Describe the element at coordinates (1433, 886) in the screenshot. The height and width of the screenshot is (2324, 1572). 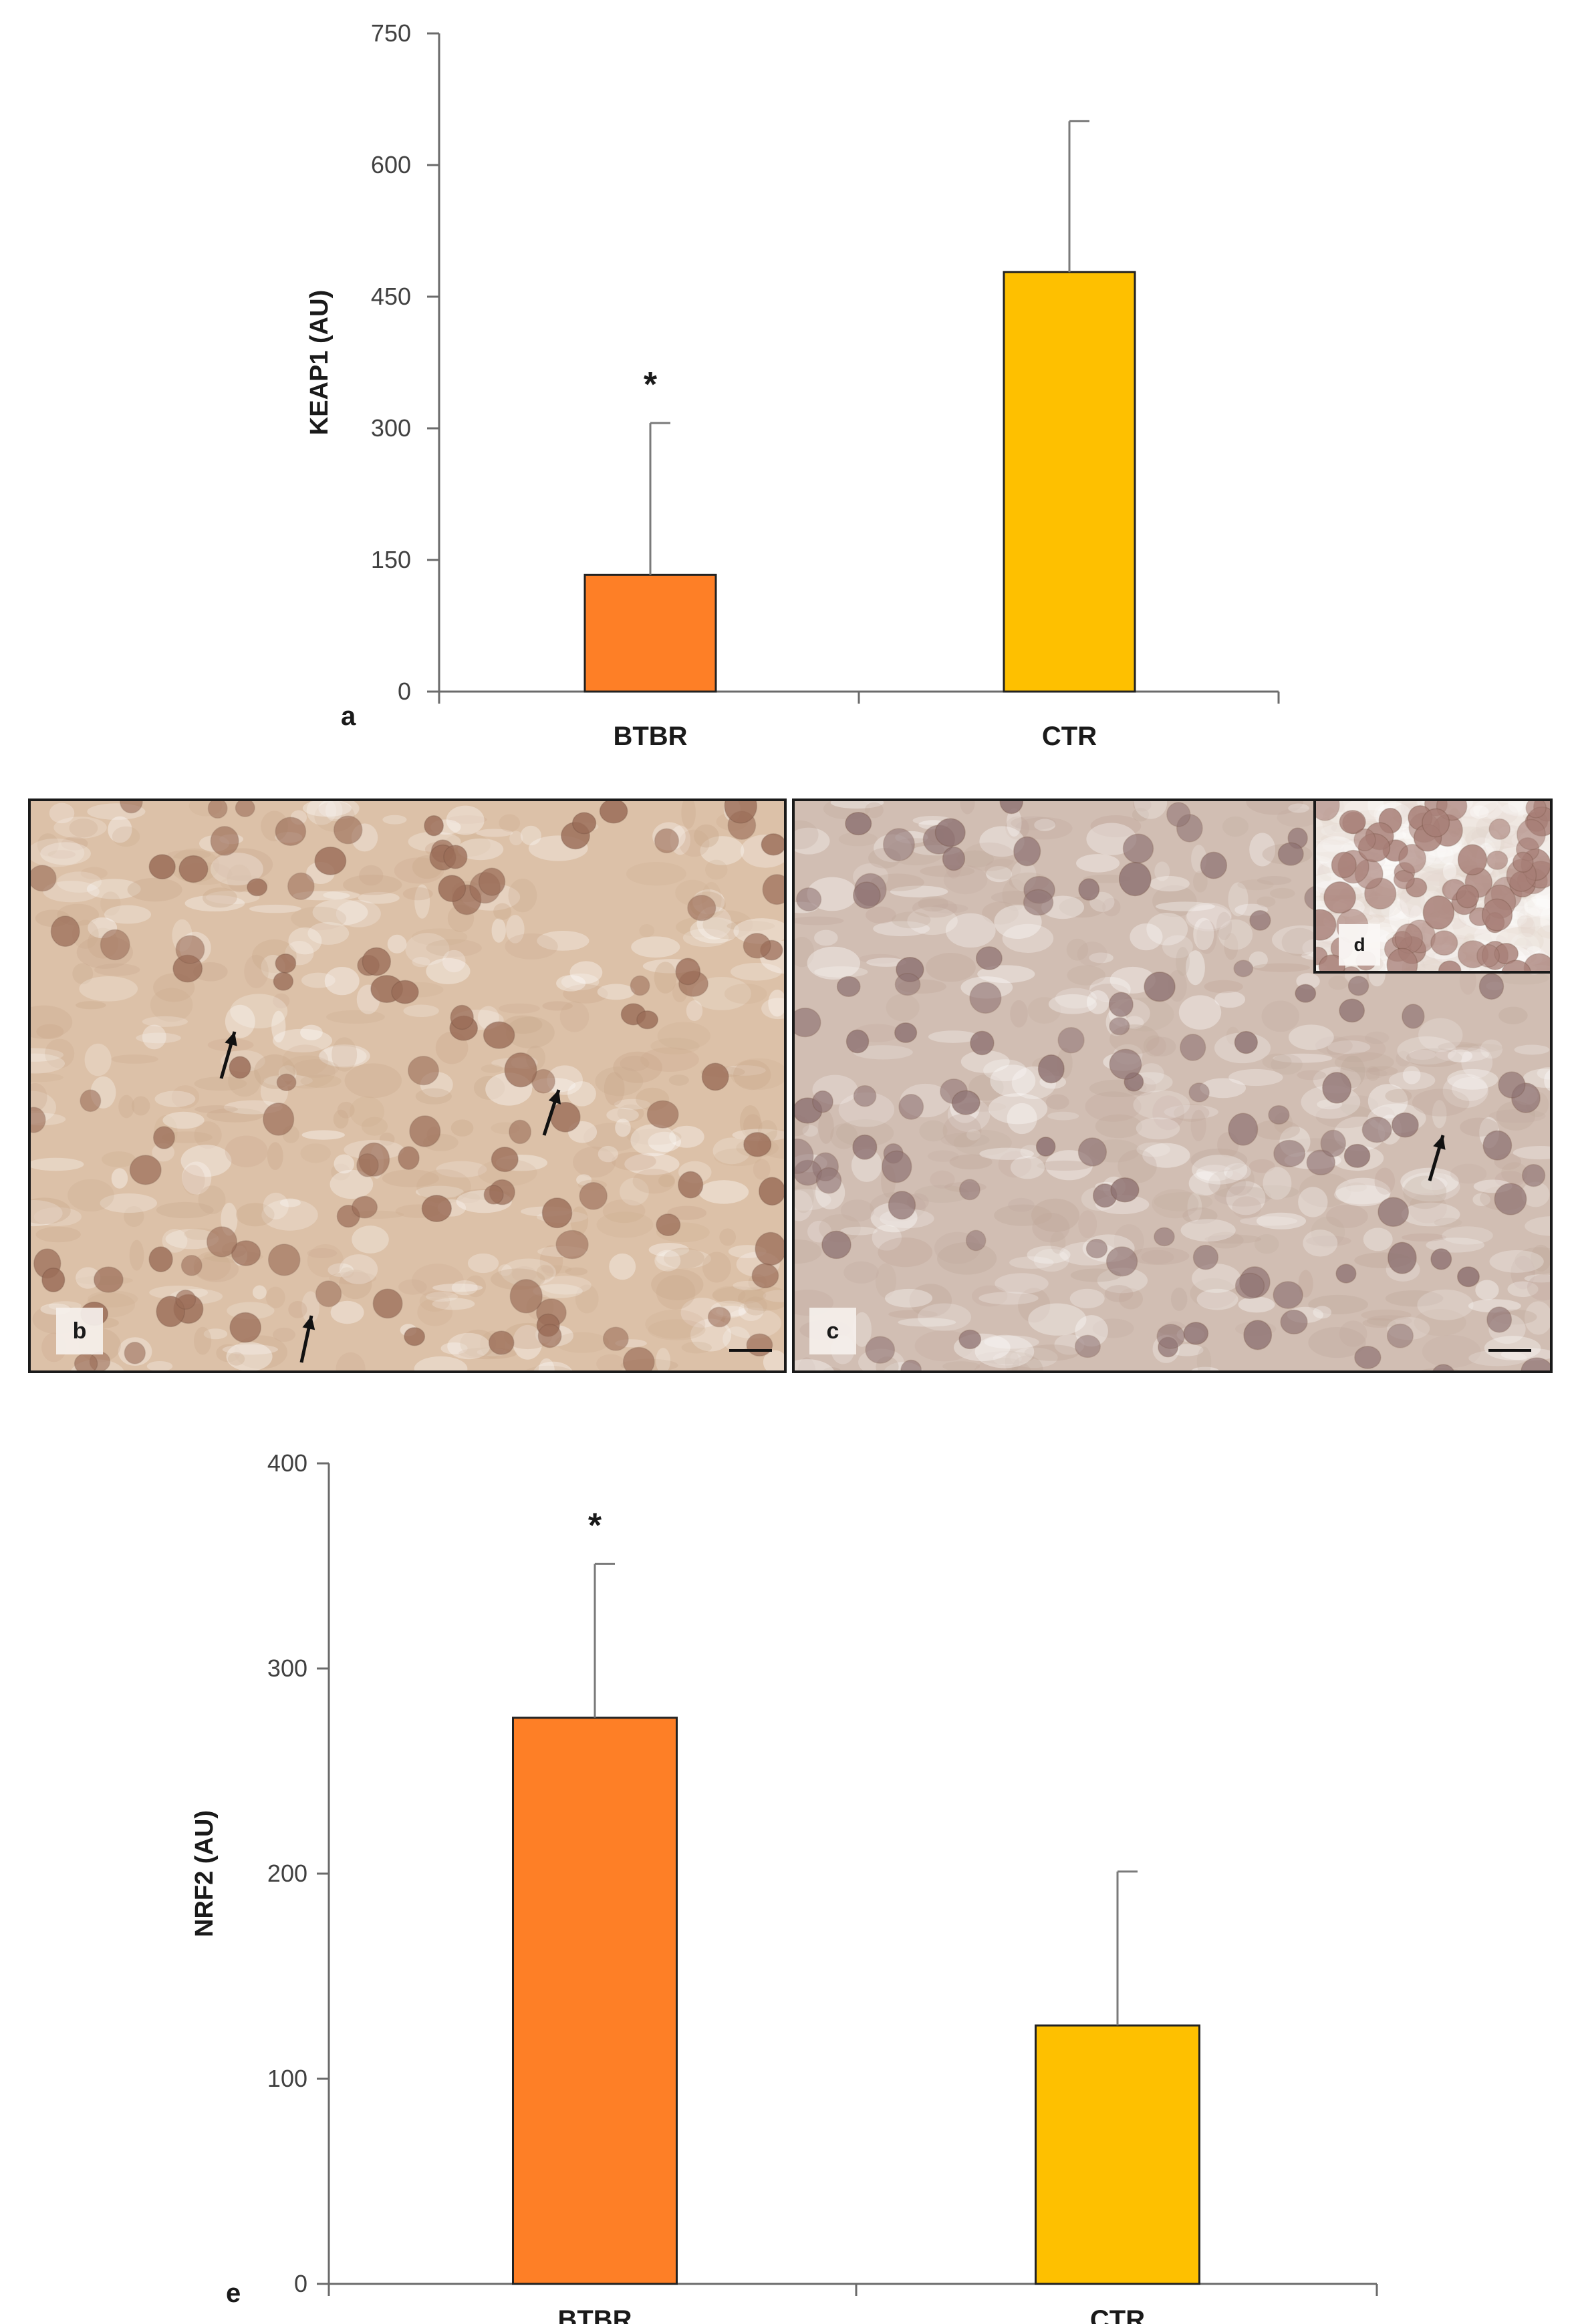
I see `inset-tissue-texture` at that location.